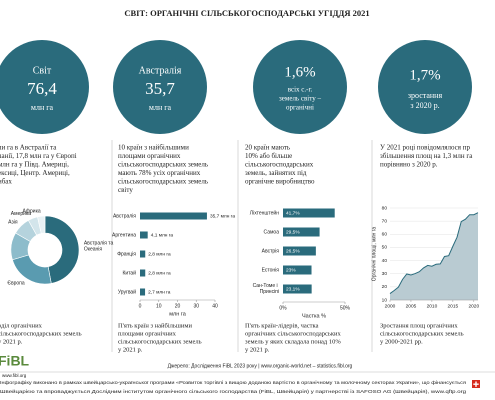 This screenshot has width=495, height=400. I want to click on value-label: 23,1%, so click(293, 289).